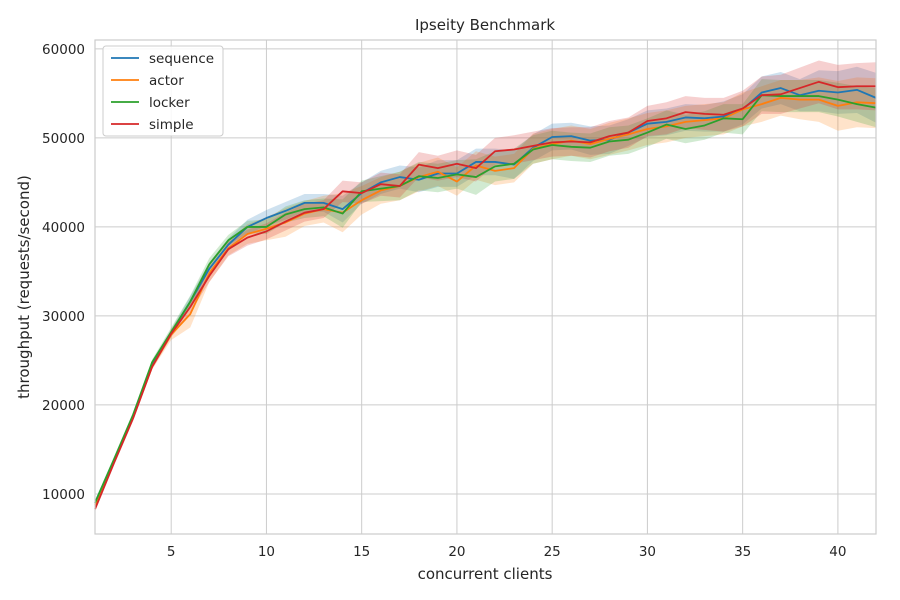  What do you see at coordinates (837, 552) in the screenshot?
I see `x-tick-label: 40` at bounding box center [837, 552].